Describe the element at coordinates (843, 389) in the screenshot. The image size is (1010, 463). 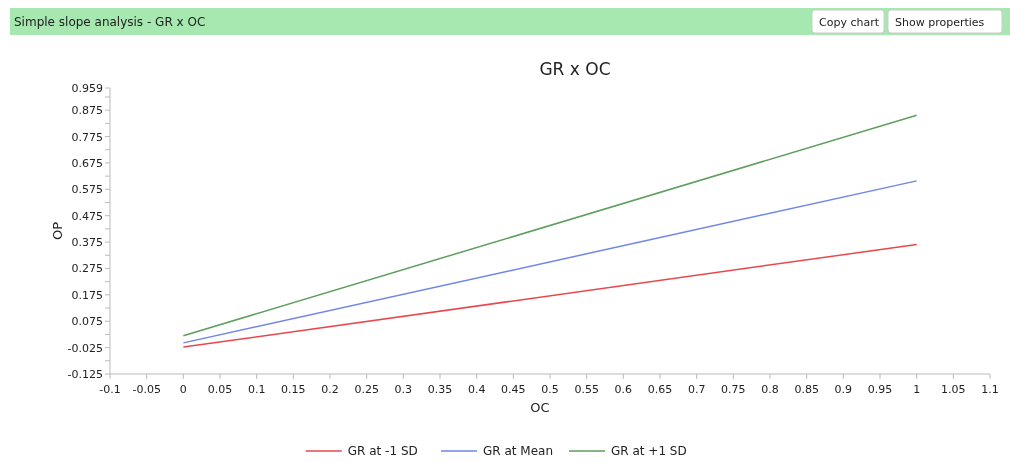
I see `x-tick-label: 0.9` at that location.